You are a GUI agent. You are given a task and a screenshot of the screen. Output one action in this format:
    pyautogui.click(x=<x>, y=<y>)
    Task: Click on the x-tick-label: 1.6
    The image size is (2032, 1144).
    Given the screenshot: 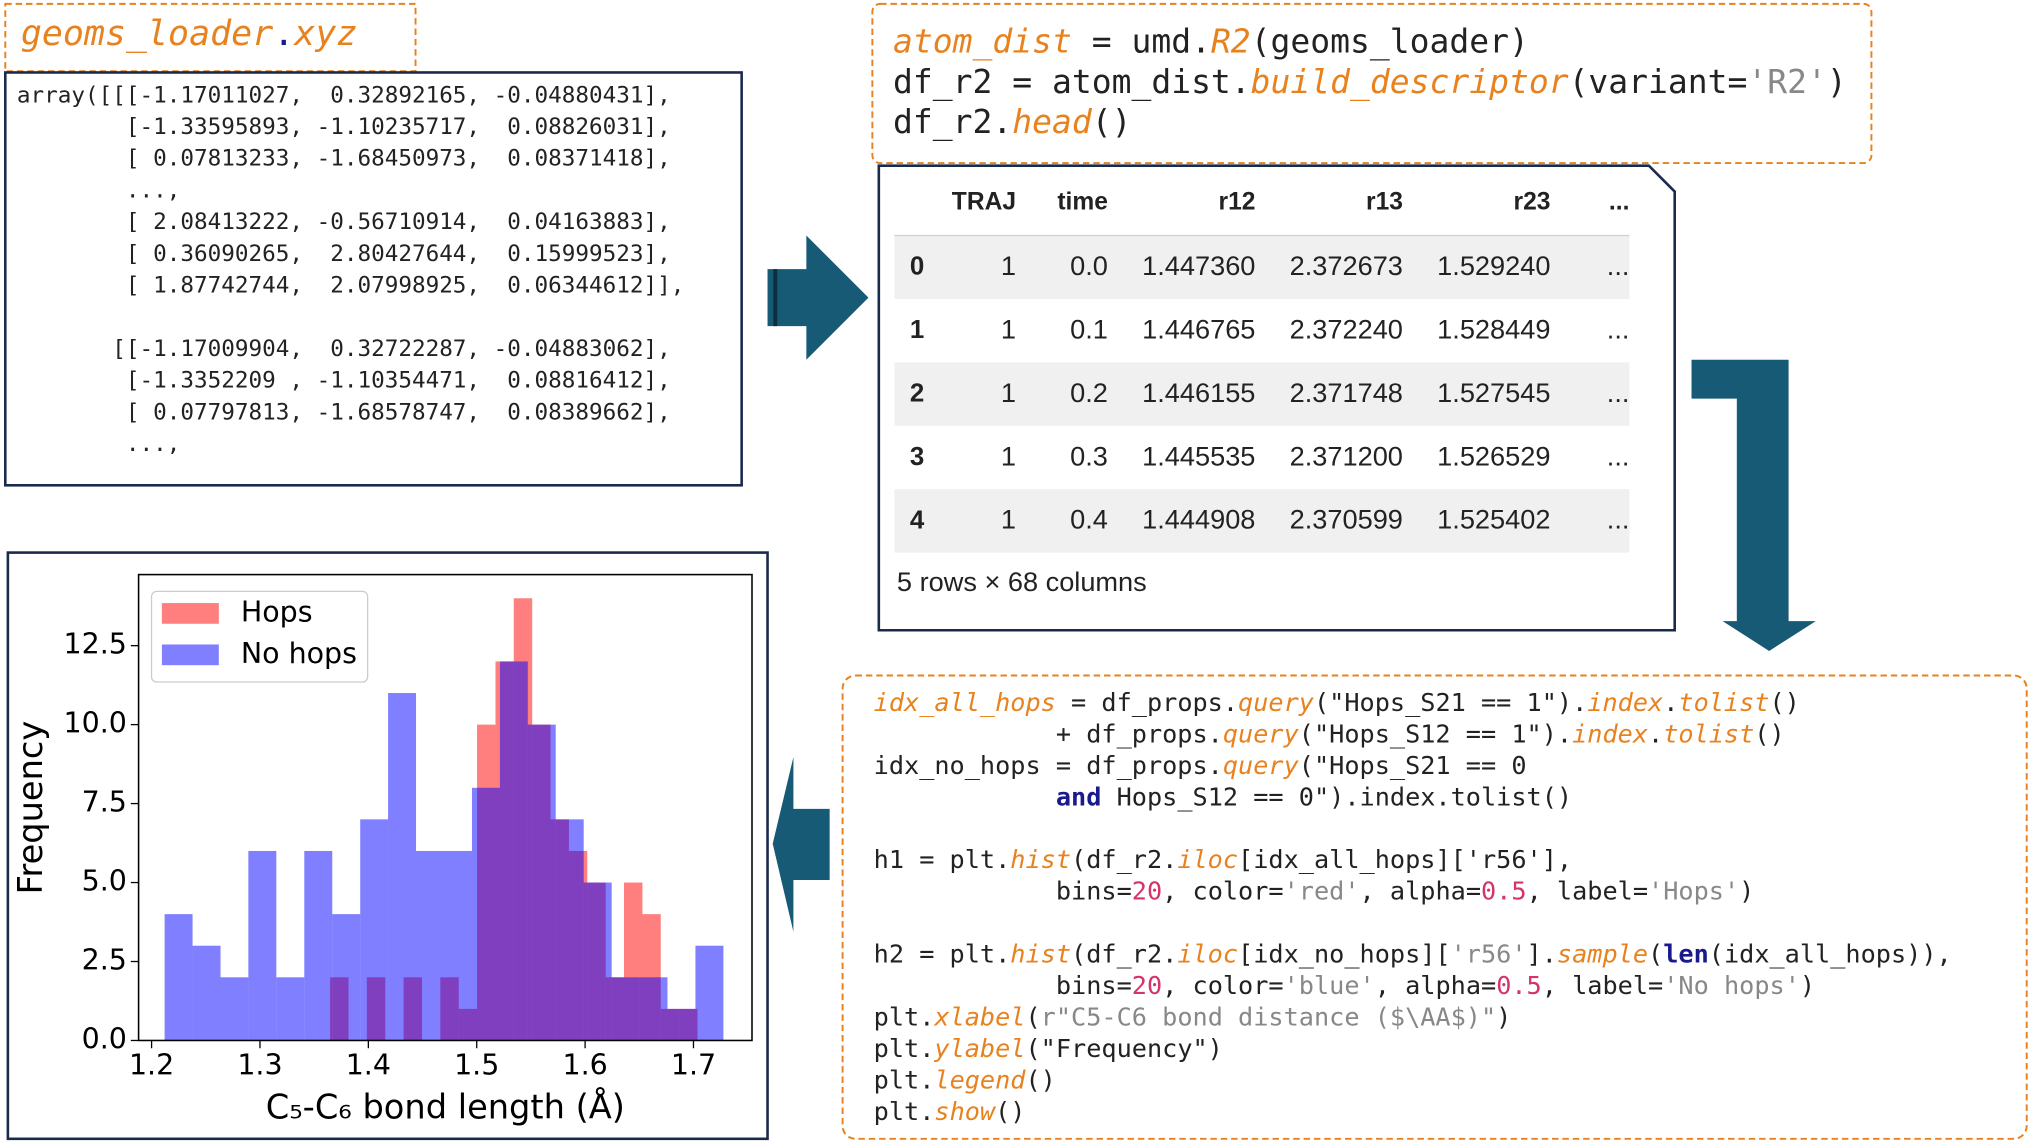 What is the action you would take?
    pyautogui.click(x=584, y=1064)
    